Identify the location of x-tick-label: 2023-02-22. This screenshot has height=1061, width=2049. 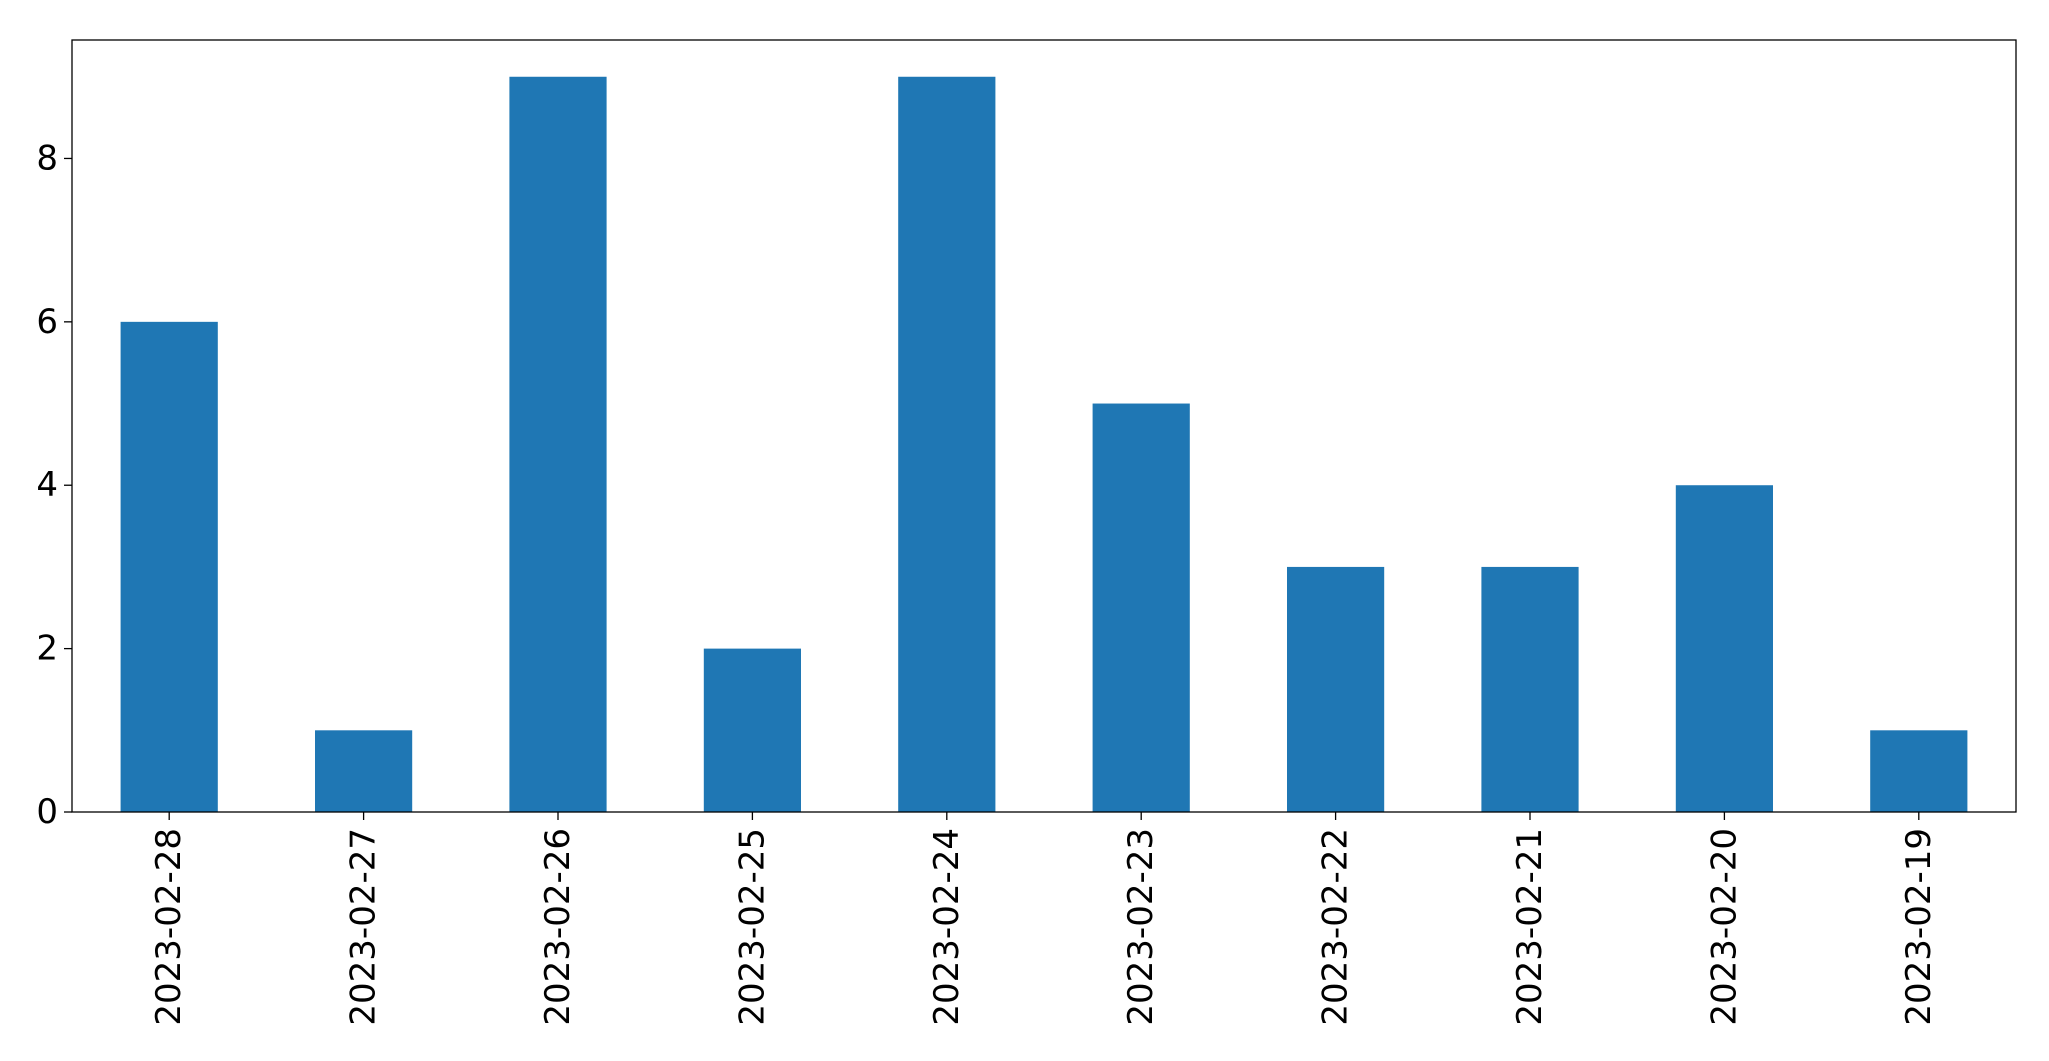
(1336, 927).